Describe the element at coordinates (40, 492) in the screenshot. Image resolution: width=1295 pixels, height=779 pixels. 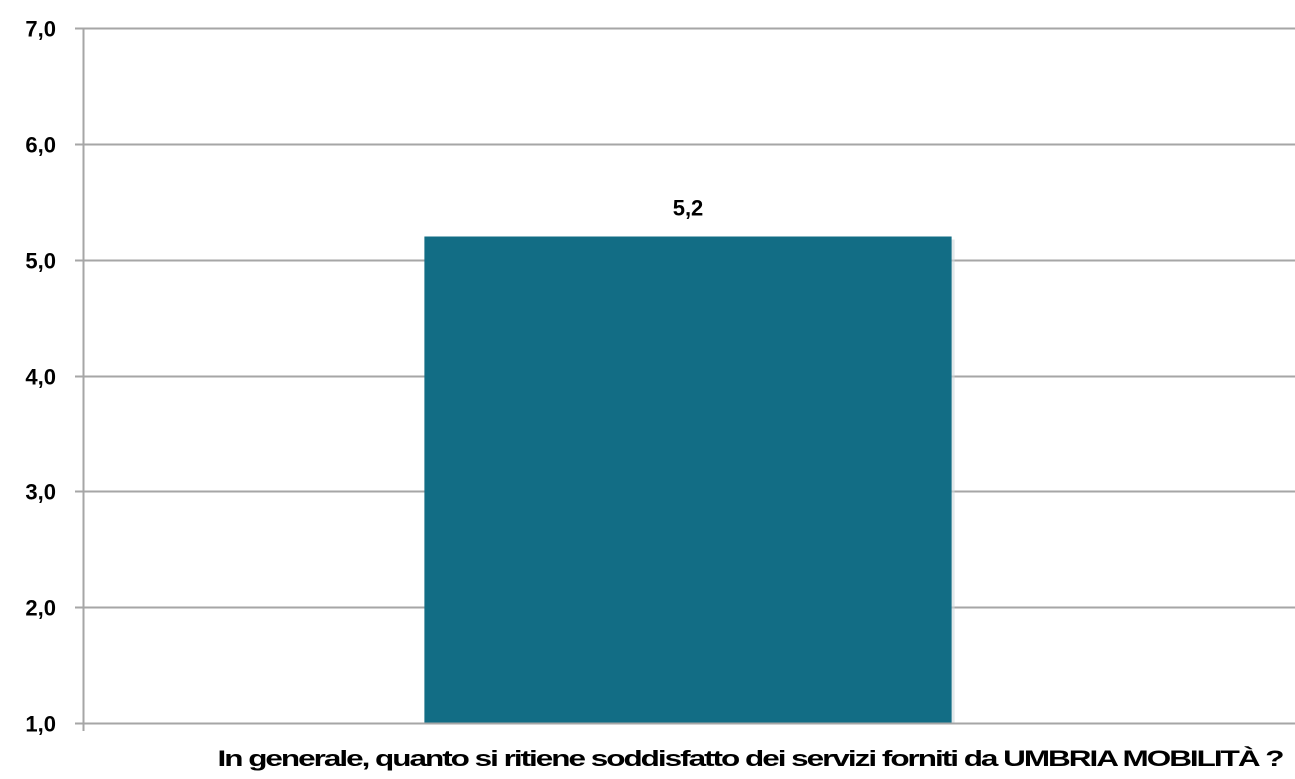
I see `y-tick-label: 3,0` at that location.